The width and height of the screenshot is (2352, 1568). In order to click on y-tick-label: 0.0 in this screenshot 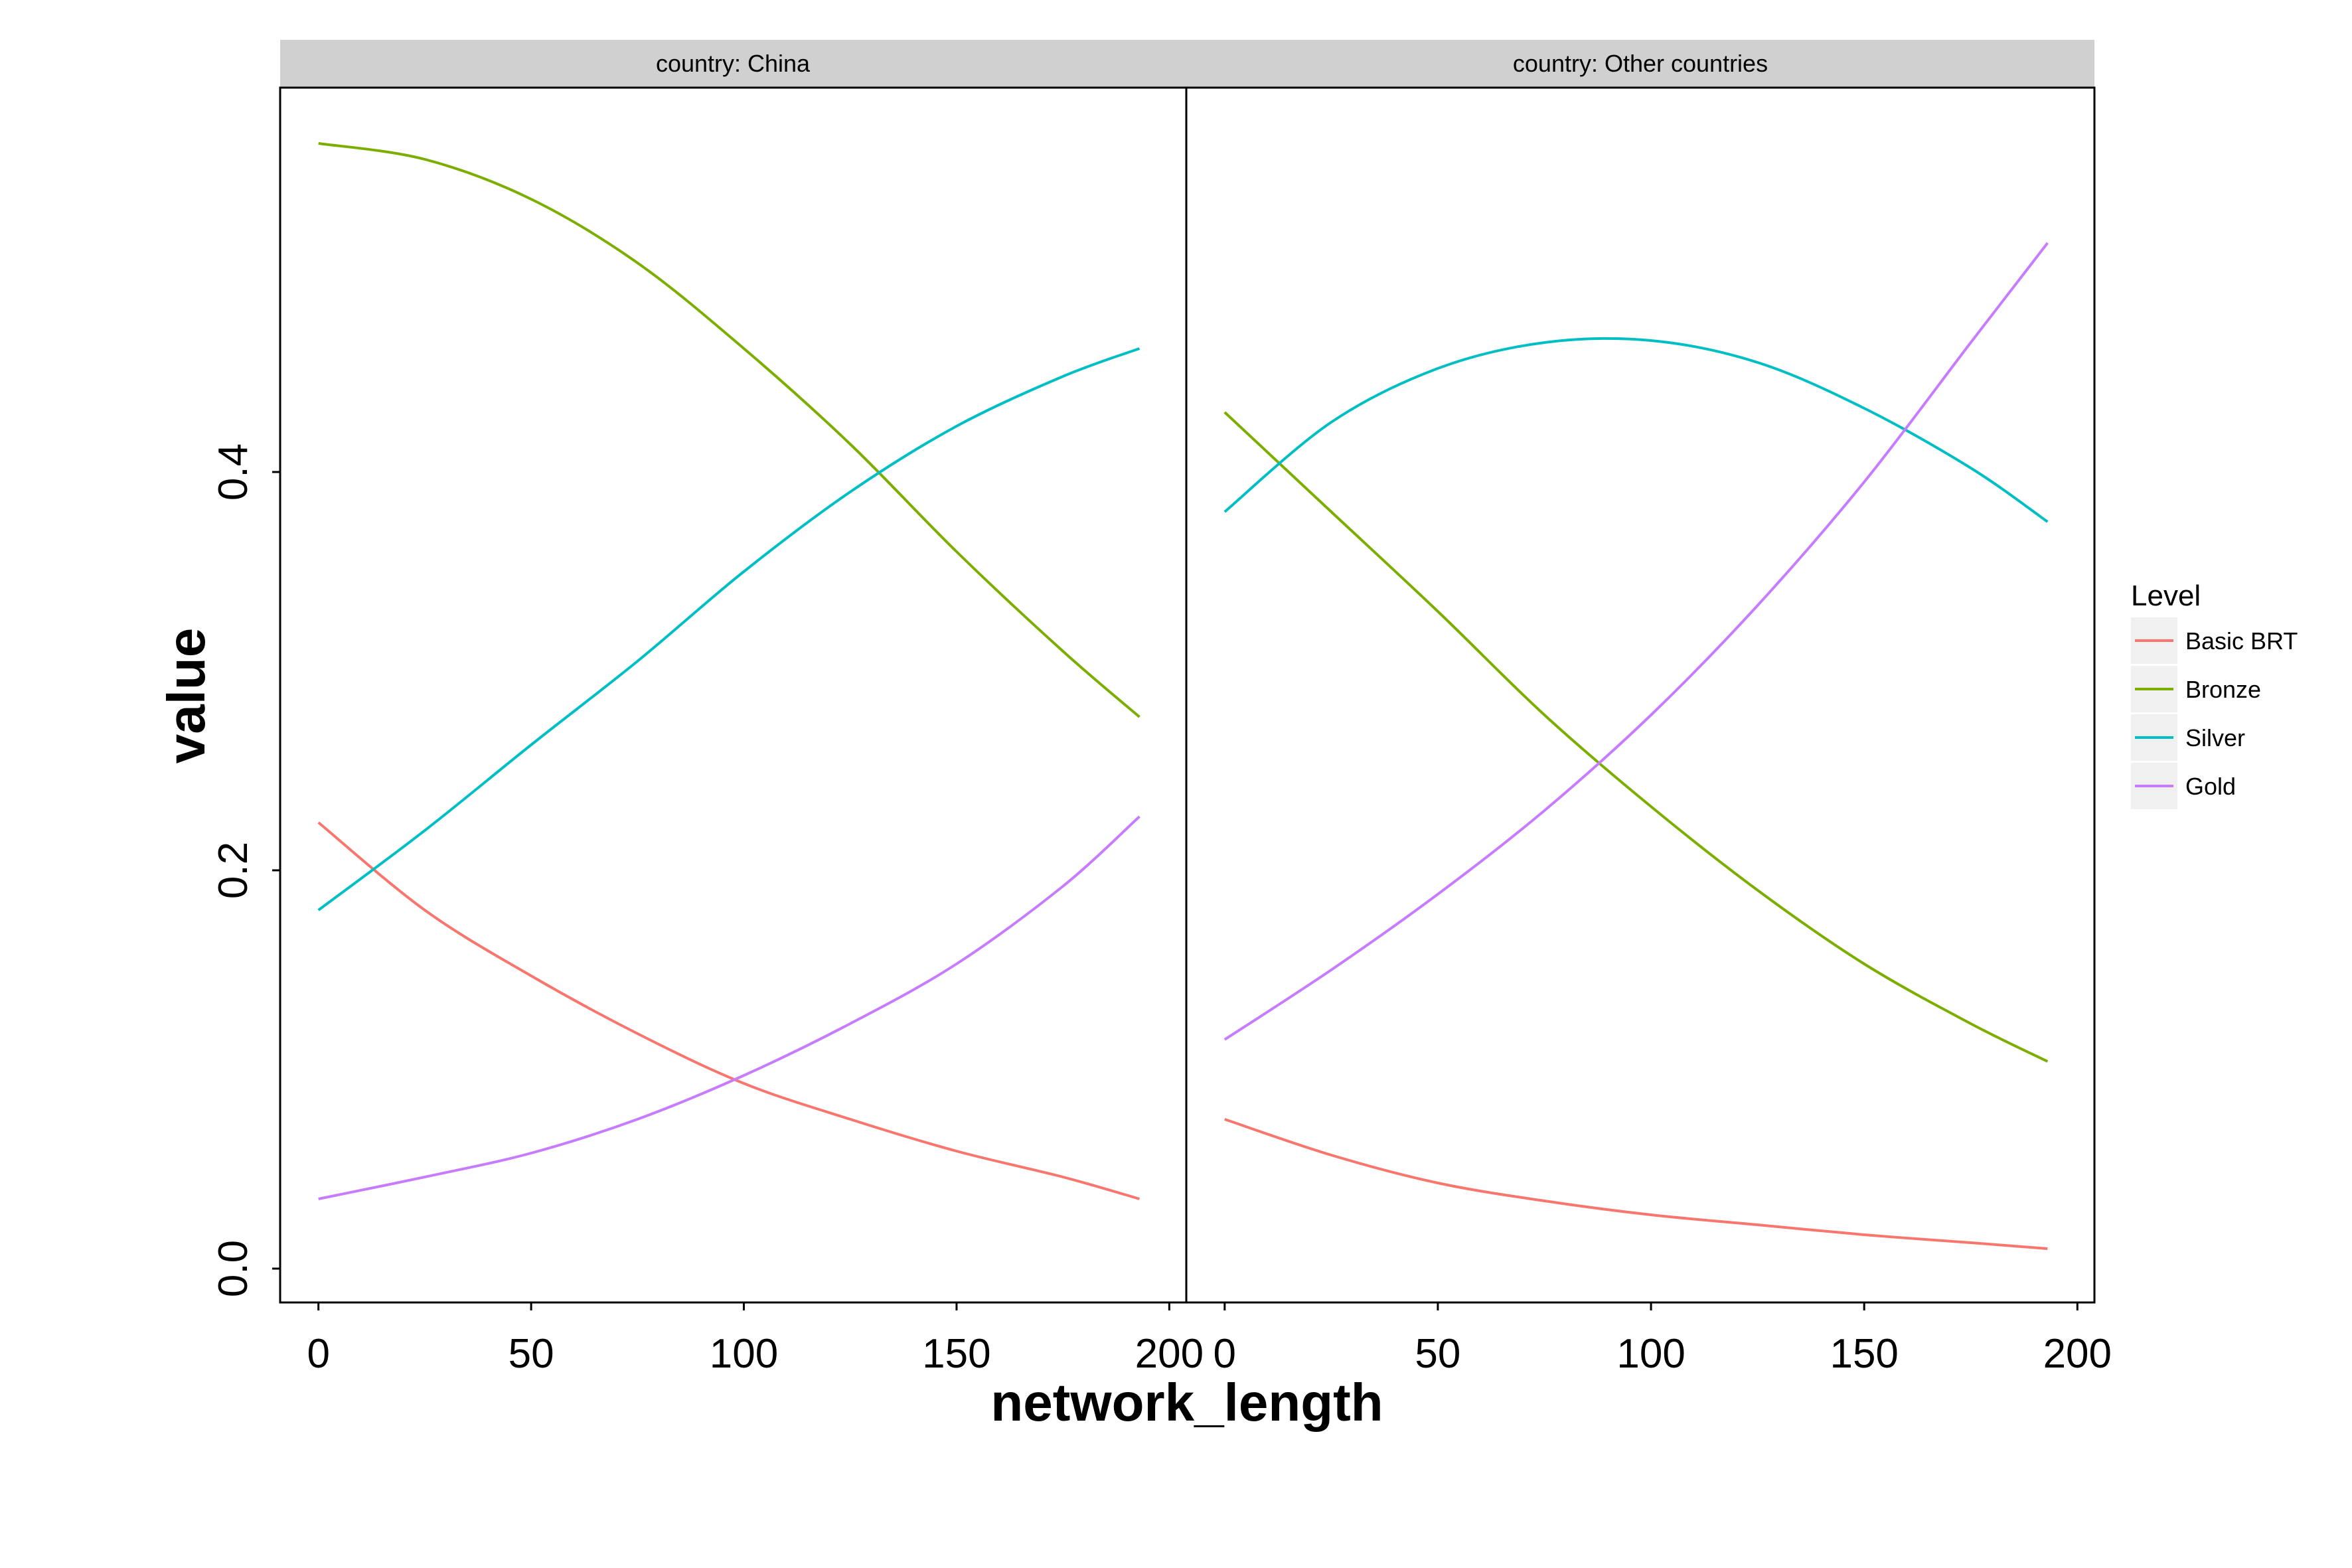, I will do `click(233, 1269)`.